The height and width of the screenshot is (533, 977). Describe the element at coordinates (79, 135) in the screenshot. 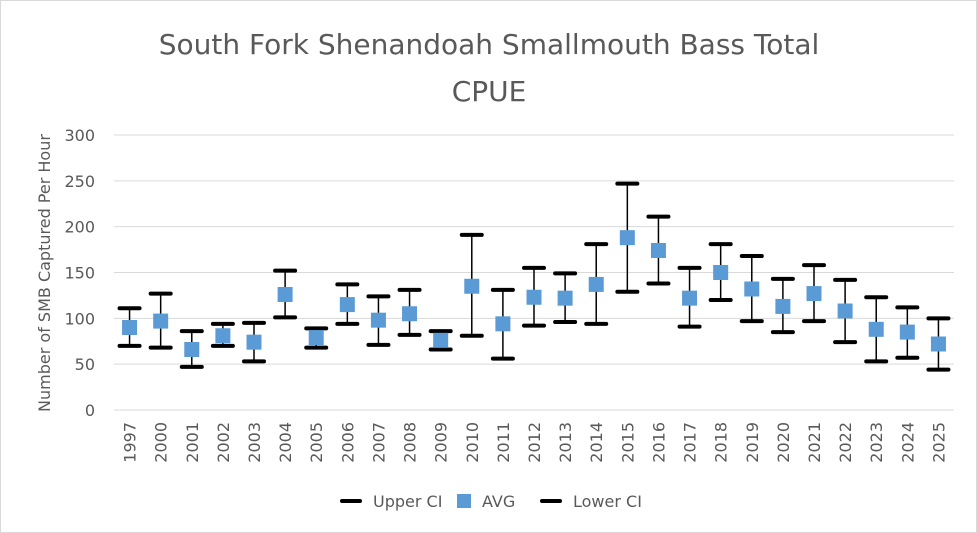

I see `y-tick-label: 300` at that location.